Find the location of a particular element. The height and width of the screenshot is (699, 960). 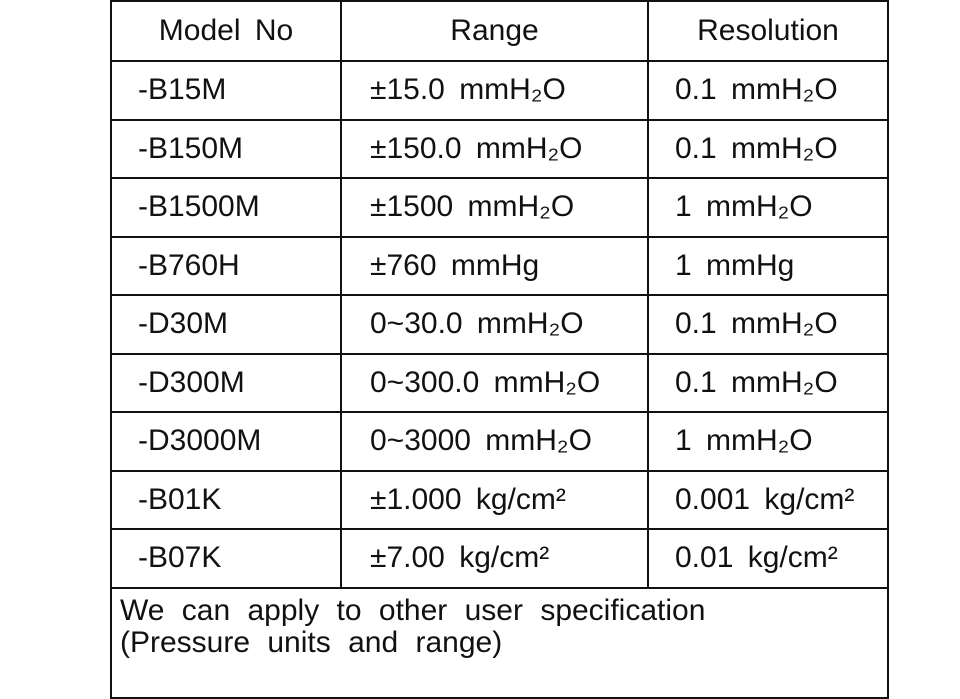

table-row: -D300M 0~300.0 mmH₂O 0.1 mmH₂O is located at coordinates (499, 382).